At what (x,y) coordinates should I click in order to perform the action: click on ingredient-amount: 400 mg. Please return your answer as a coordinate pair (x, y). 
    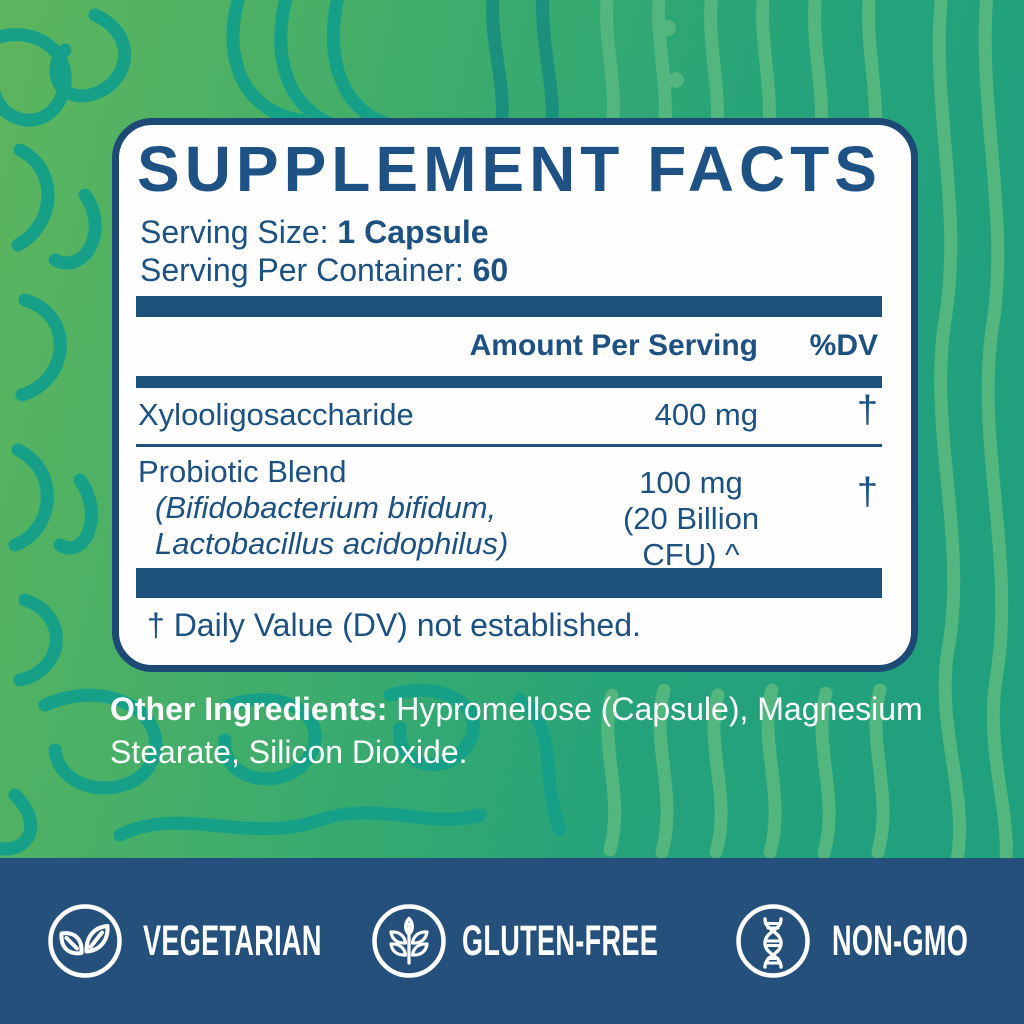
    Looking at the image, I should click on (706, 414).